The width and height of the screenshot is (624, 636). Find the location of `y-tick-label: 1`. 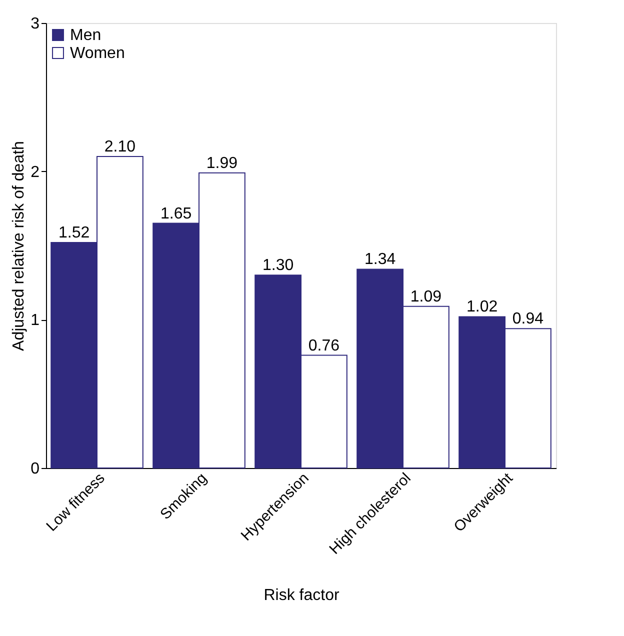

y-tick-label: 1 is located at coordinates (35, 321).